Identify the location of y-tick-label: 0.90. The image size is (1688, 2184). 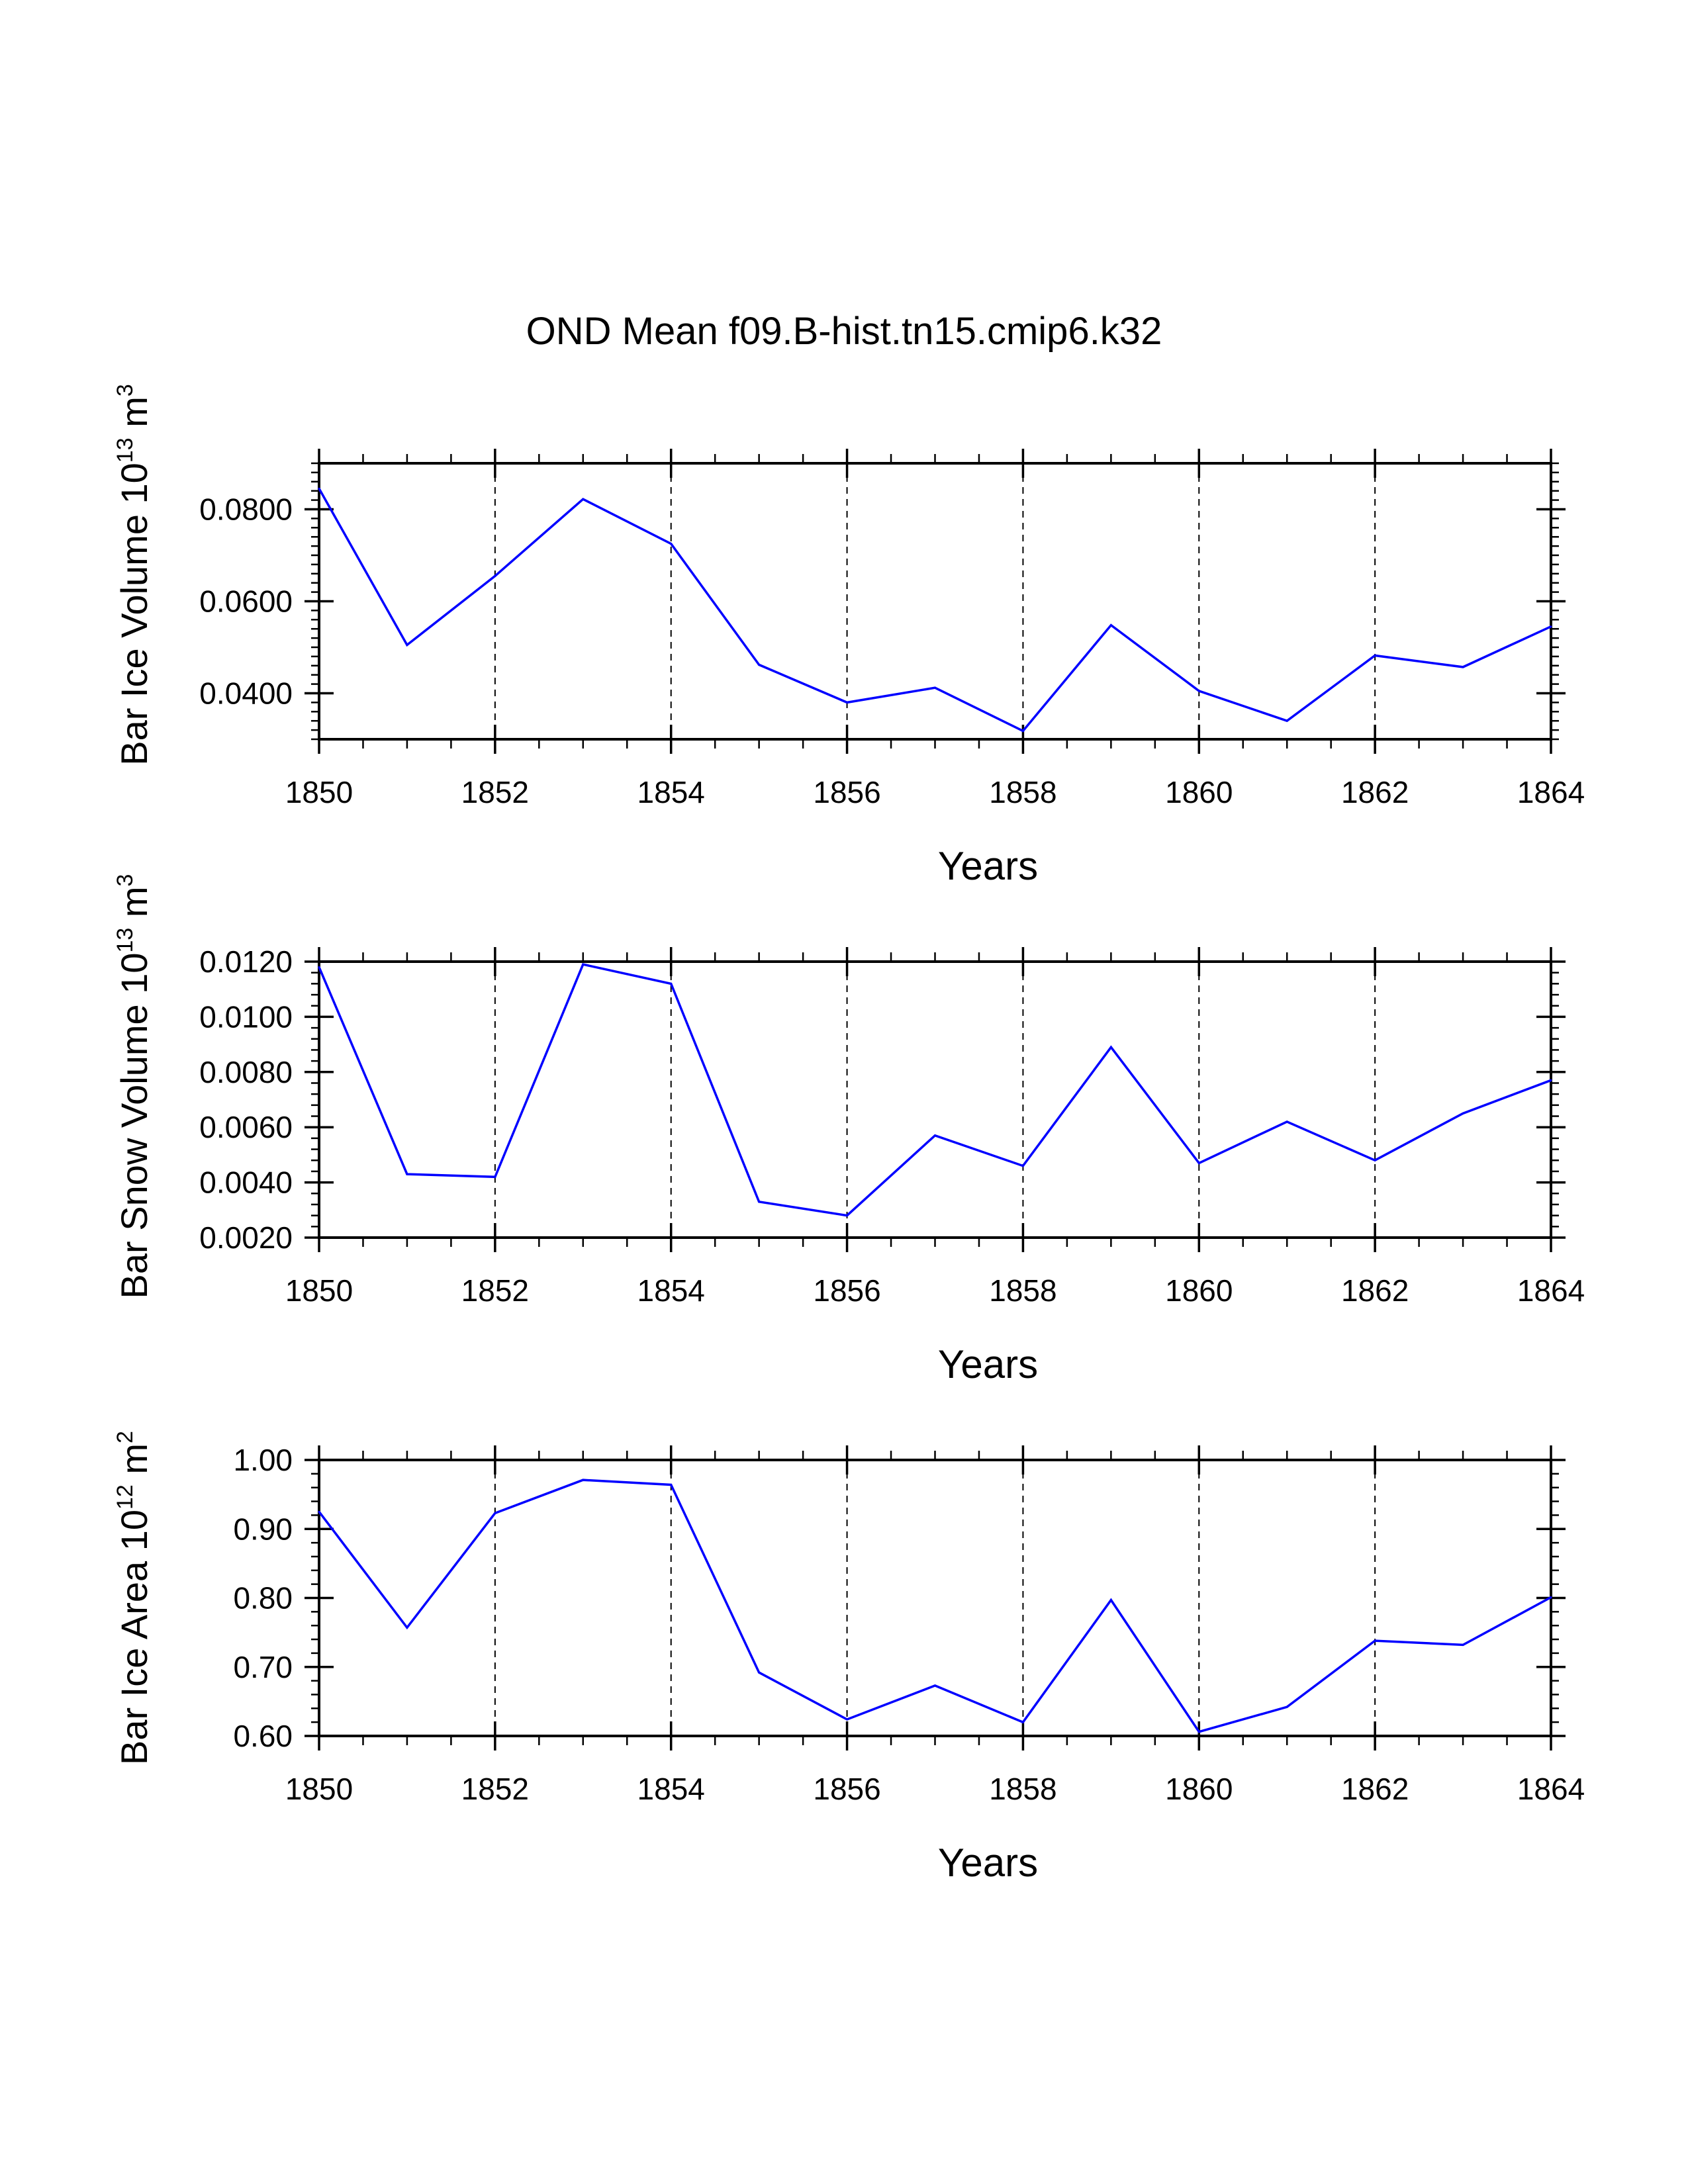
(263, 1529).